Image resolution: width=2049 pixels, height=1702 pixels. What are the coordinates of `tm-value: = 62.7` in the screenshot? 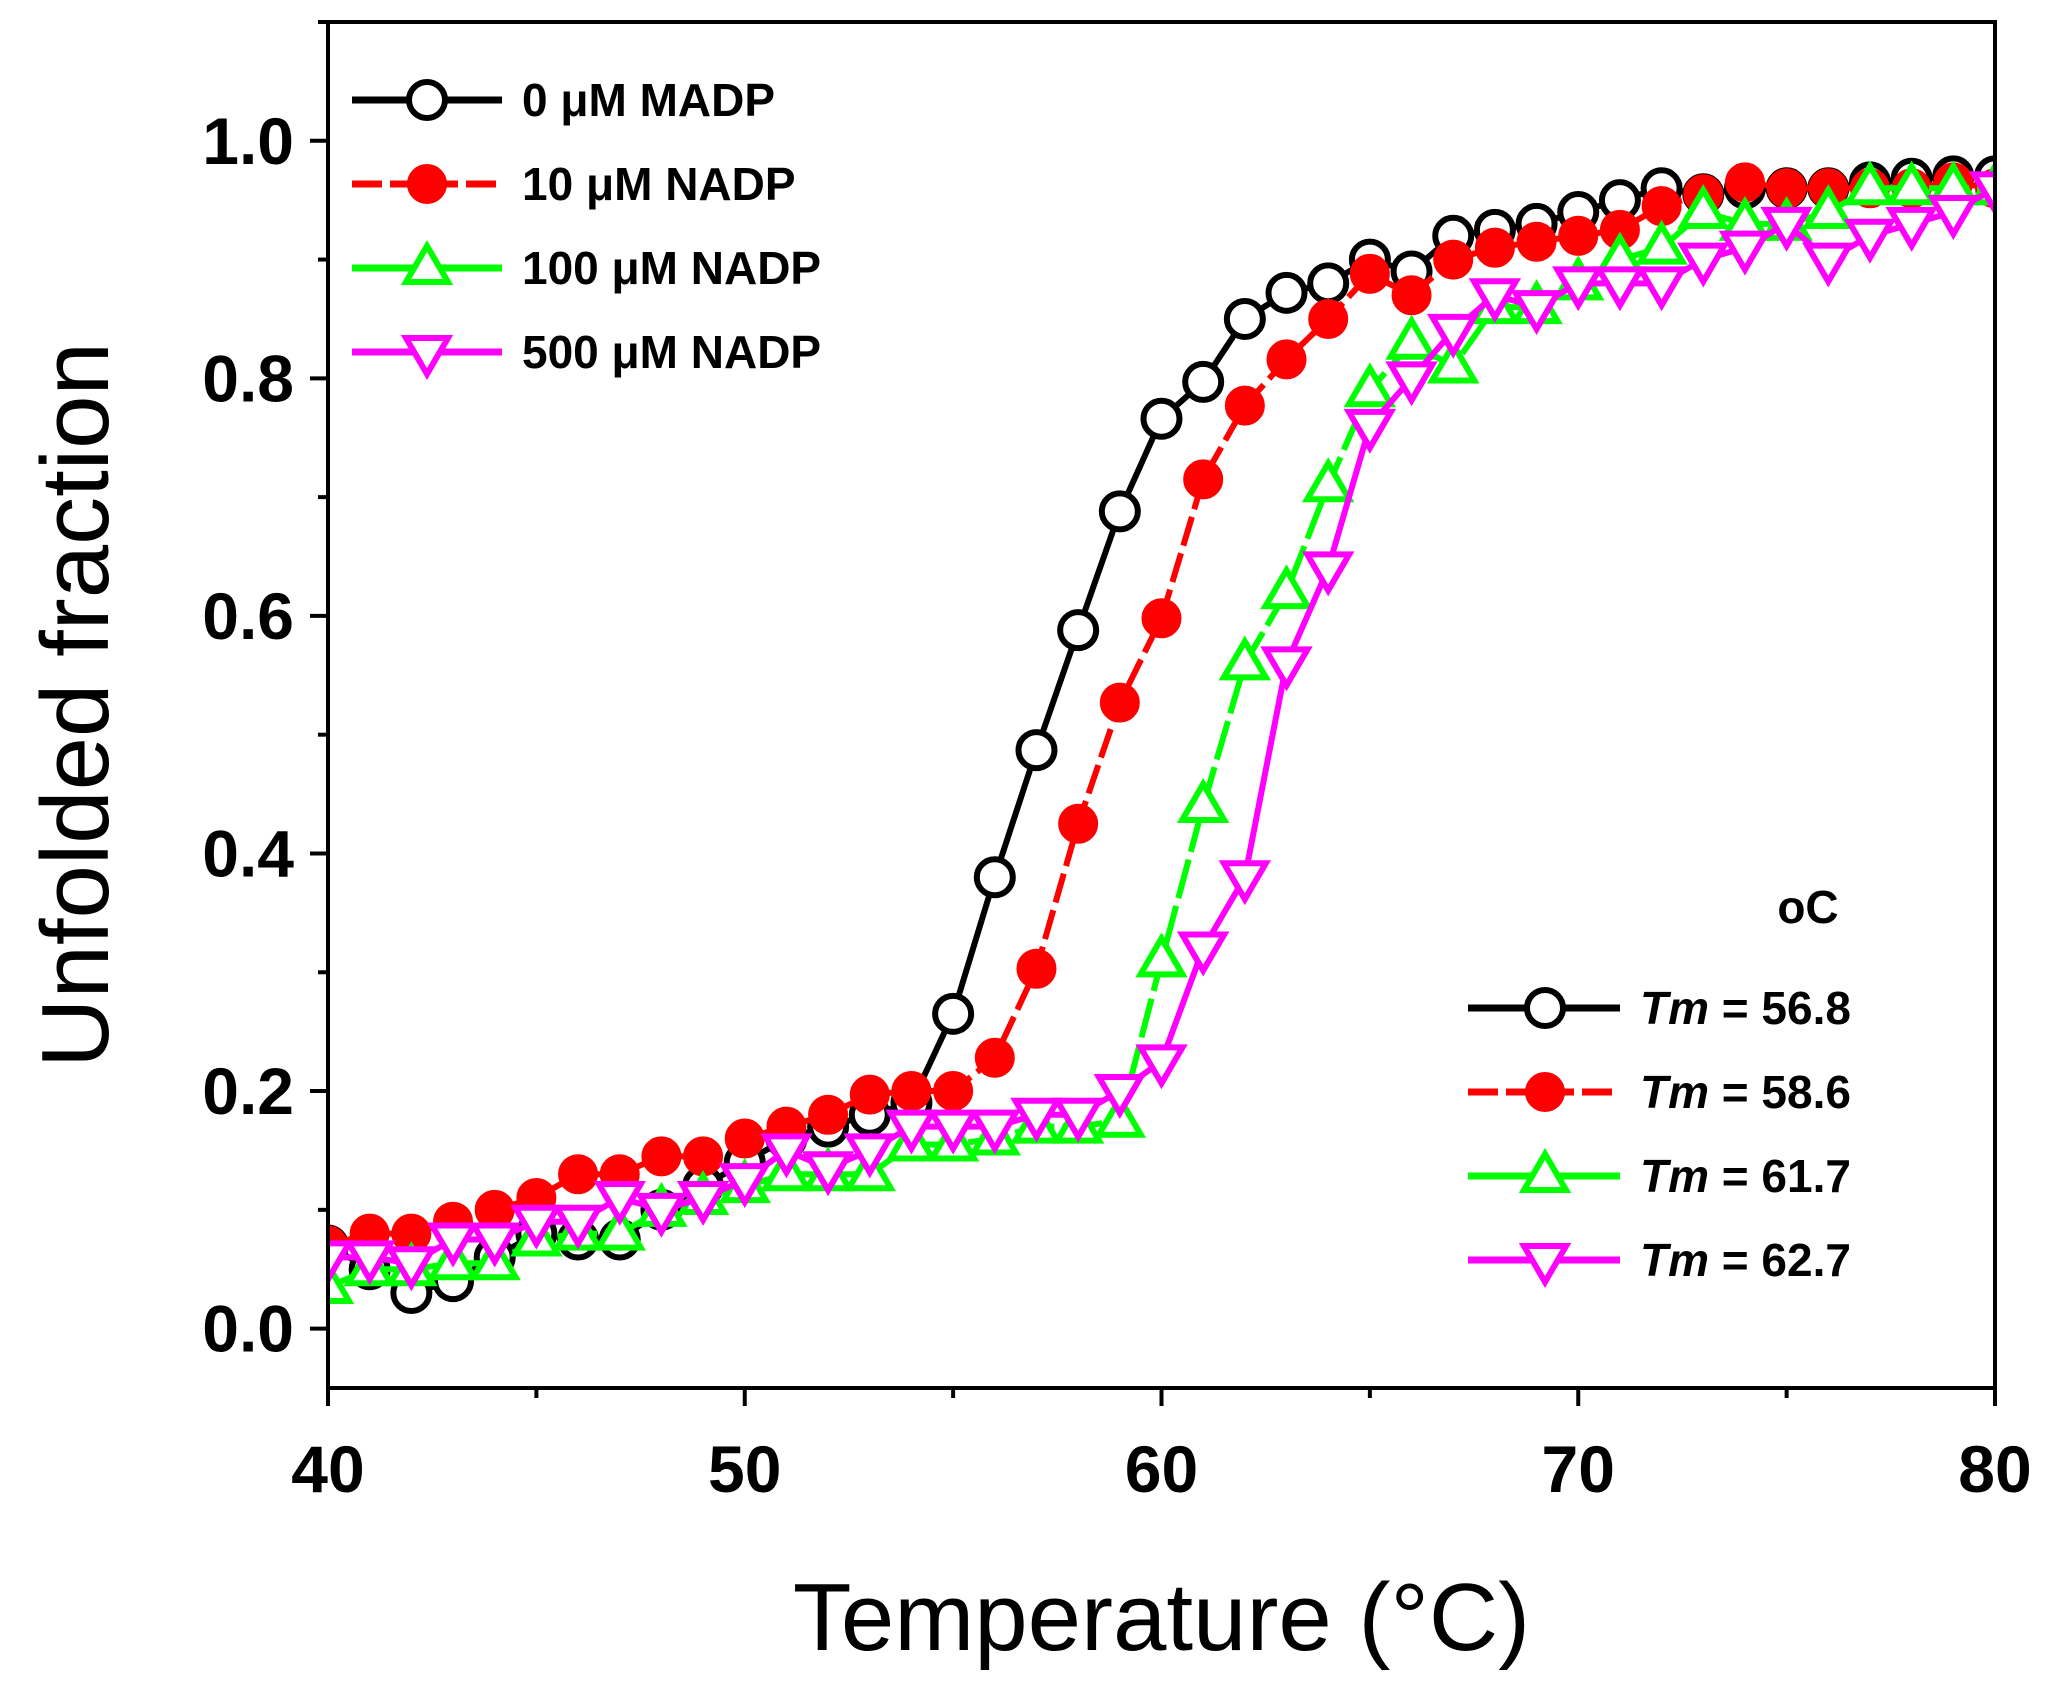 It's located at (1780, 1260).